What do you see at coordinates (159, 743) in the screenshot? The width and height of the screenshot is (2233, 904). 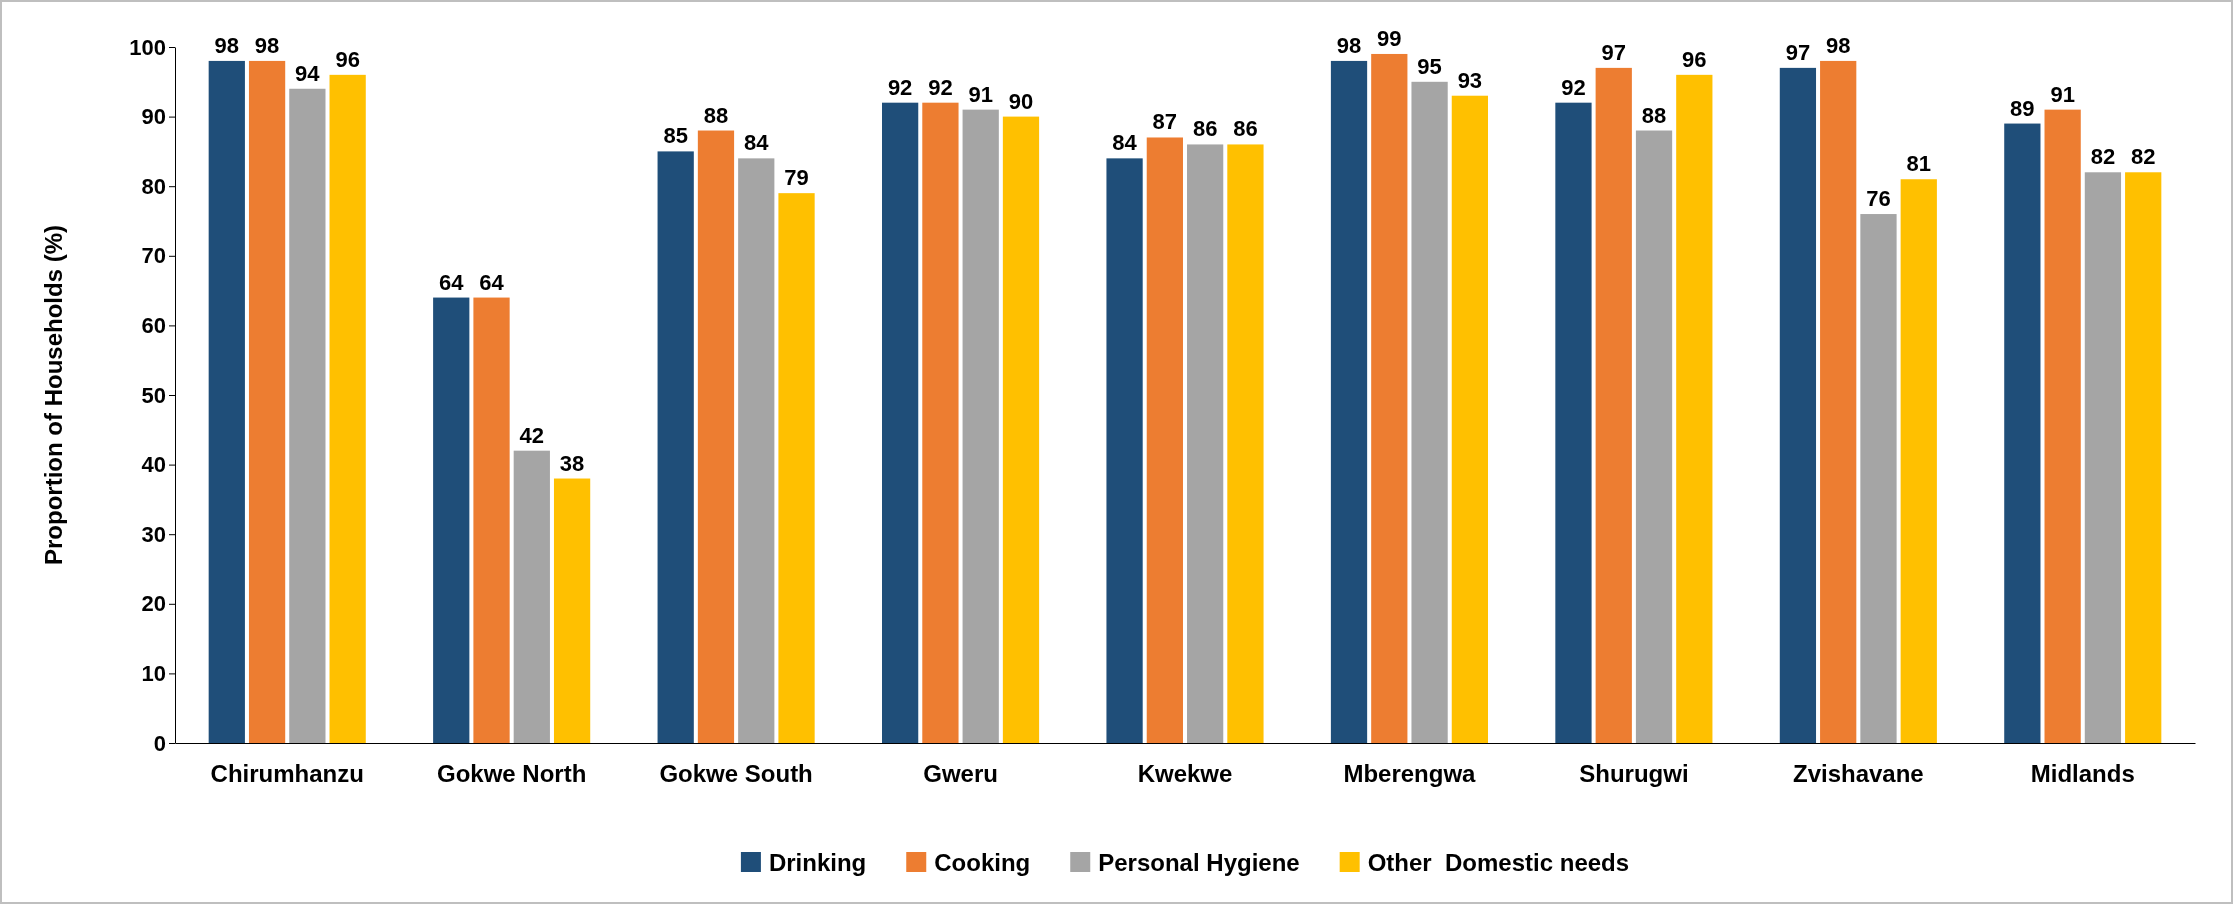 I see `y-tick-label: 0` at bounding box center [159, 743].